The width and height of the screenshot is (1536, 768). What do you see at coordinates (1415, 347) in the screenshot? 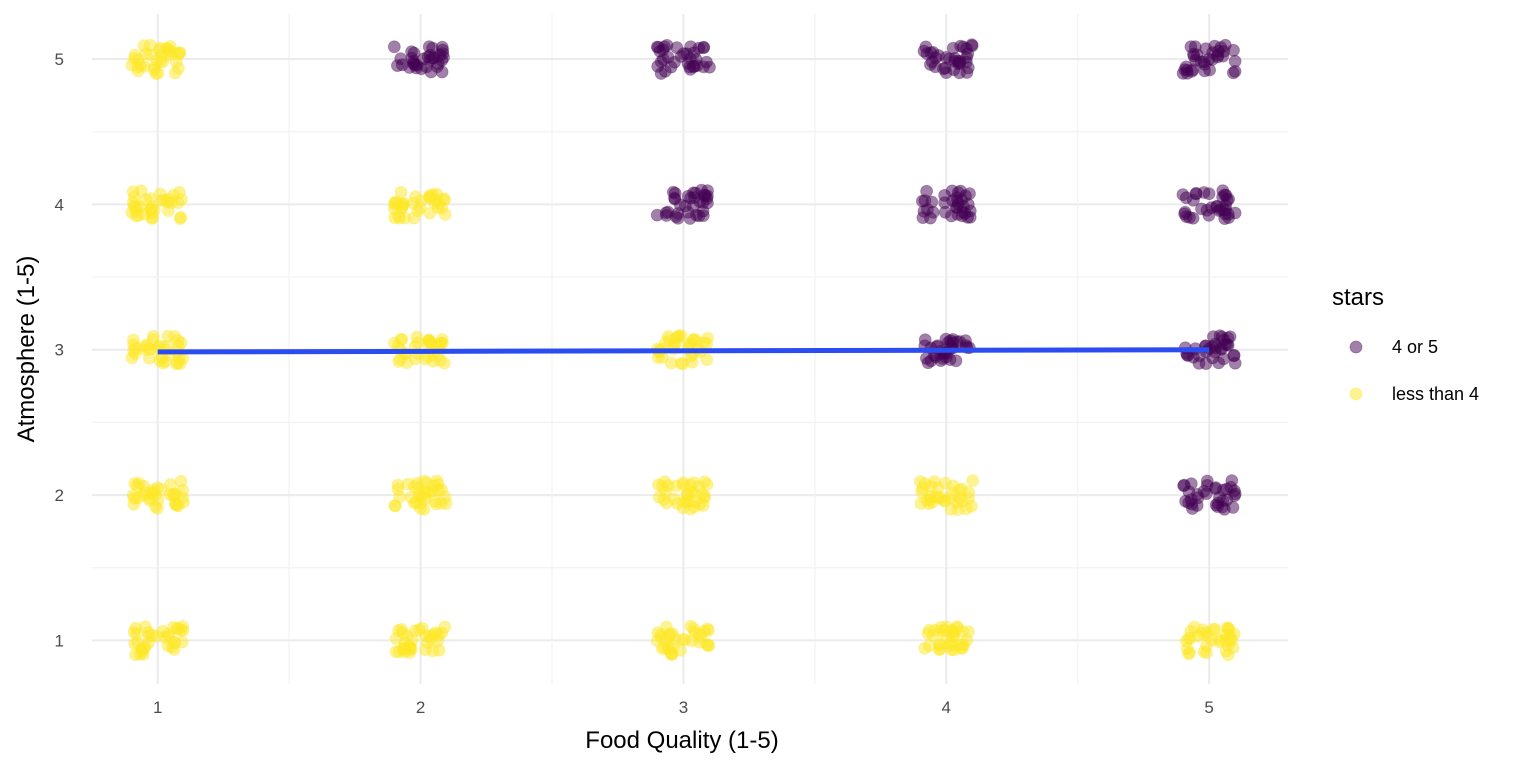
I see `legend-label: 4 or 5` at bounding box center [1415, 347].